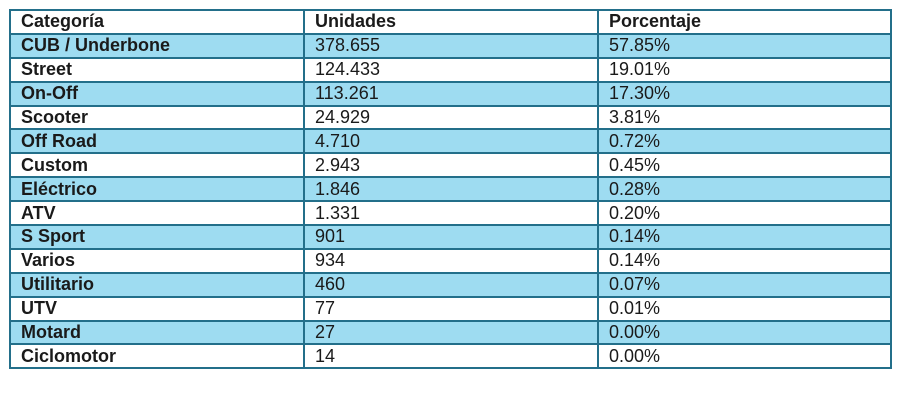  Describe the element at coordinates (157, 117) in the screenshot. I see `cell-categoria: Scooter` at that location.